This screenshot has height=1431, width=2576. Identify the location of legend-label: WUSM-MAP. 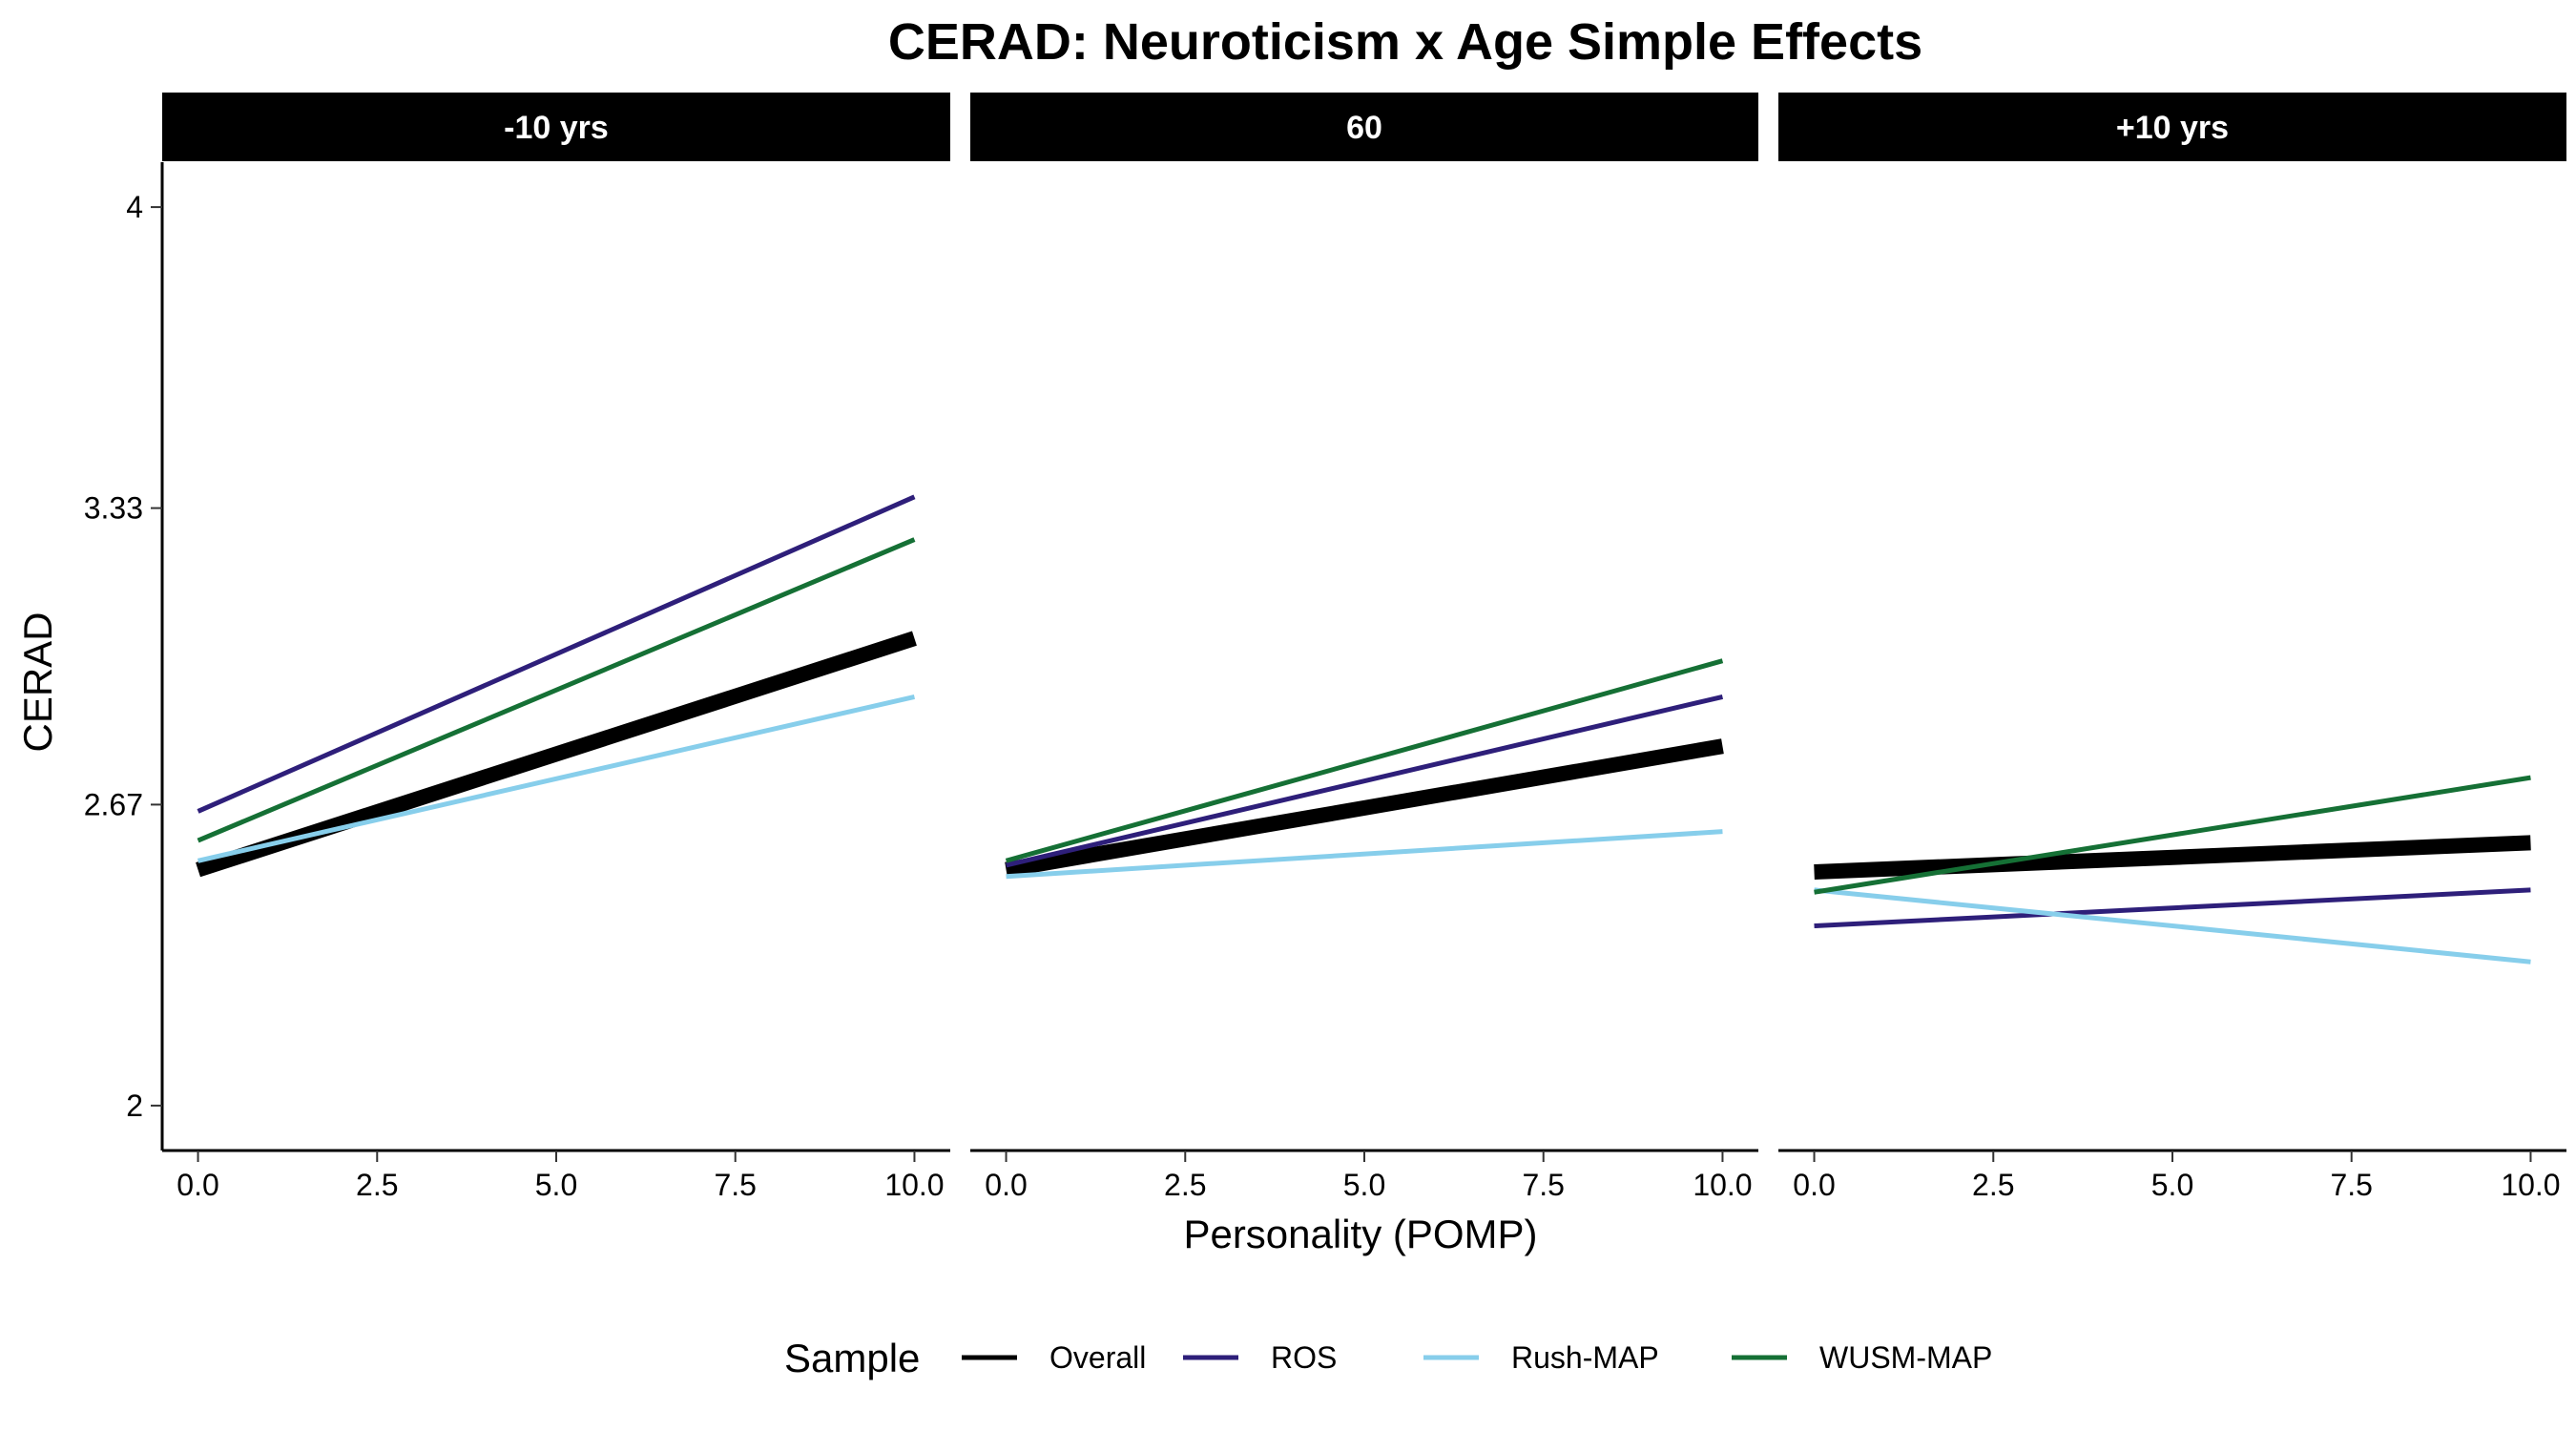
(1905, 1357).